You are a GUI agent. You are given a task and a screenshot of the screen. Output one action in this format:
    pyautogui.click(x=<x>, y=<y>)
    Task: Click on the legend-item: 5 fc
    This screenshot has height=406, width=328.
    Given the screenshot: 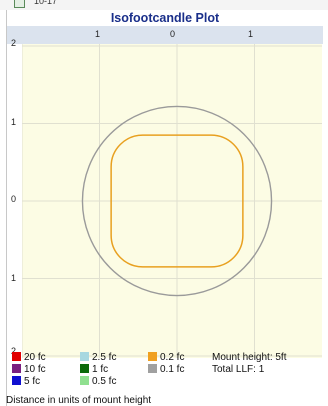 What is the action you would take?
    pyautogui.click(x=26, y=382)
    